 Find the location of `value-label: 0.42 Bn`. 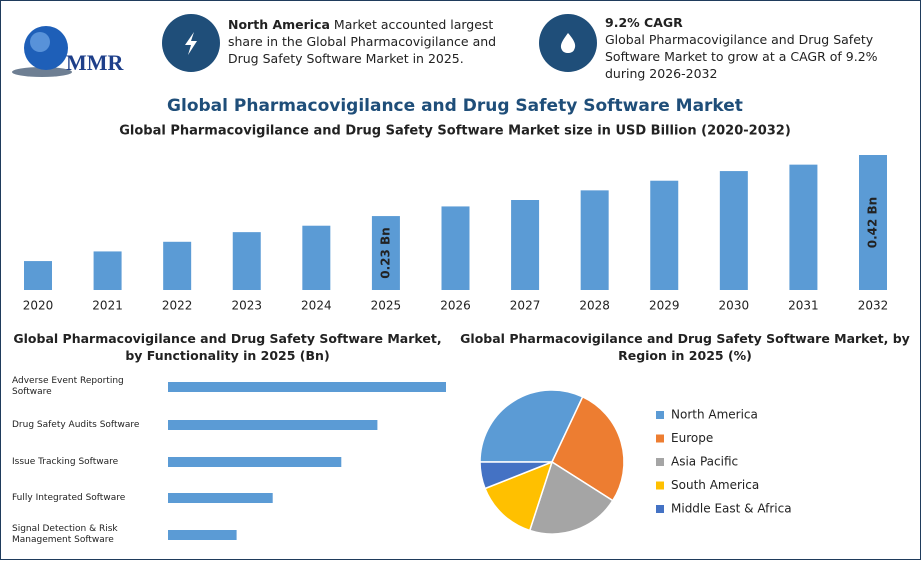

value-label: 0.42 Bn is located at coordinates (873, 222).